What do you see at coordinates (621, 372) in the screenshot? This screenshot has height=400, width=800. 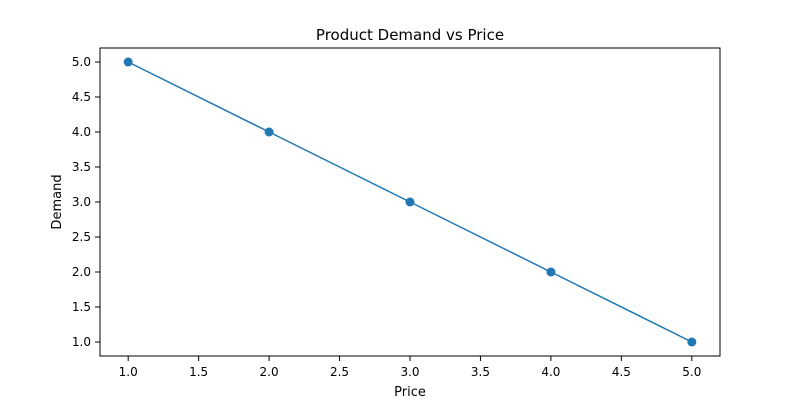 I see `x-tick-label: 4.5` at bounding box center [621, 372].